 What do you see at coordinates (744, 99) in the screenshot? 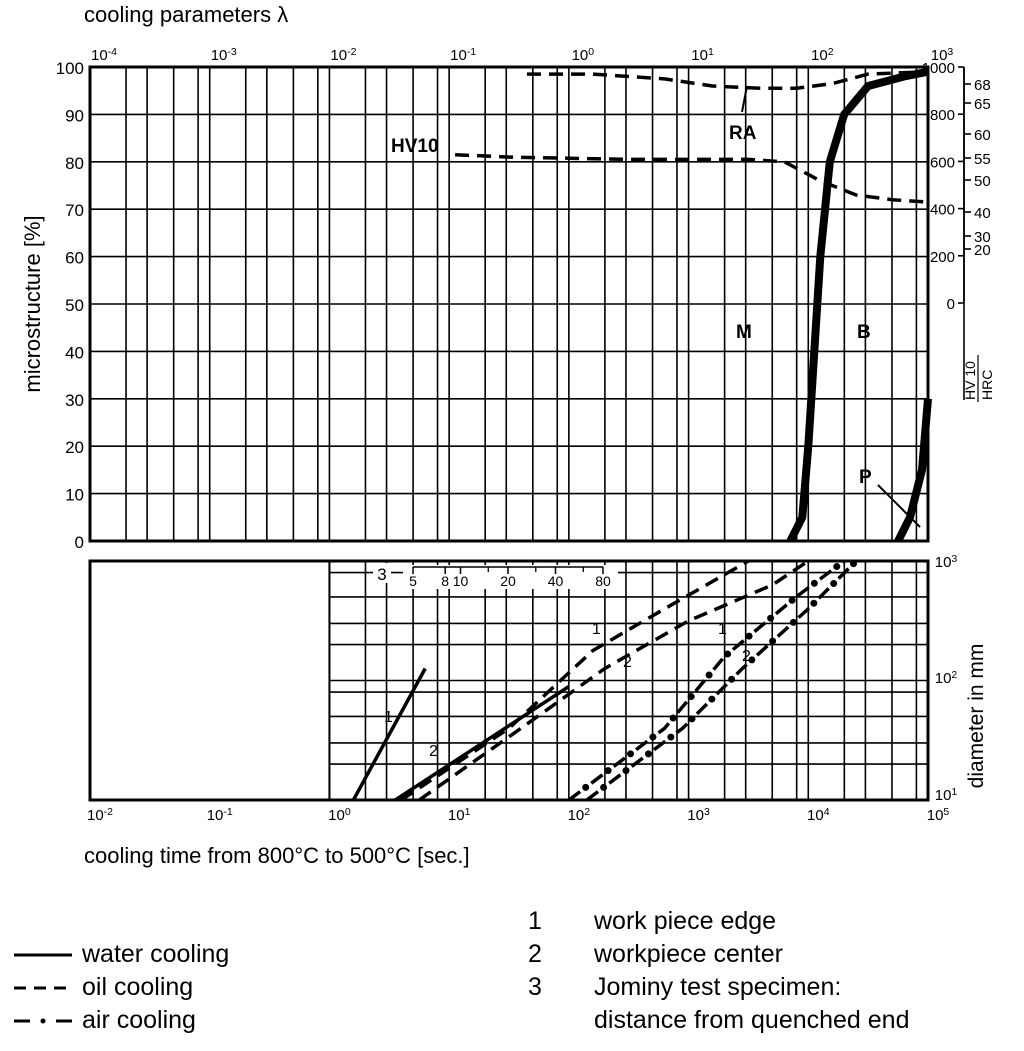
I see `ra-pointer` at bounding box center [744, 99].